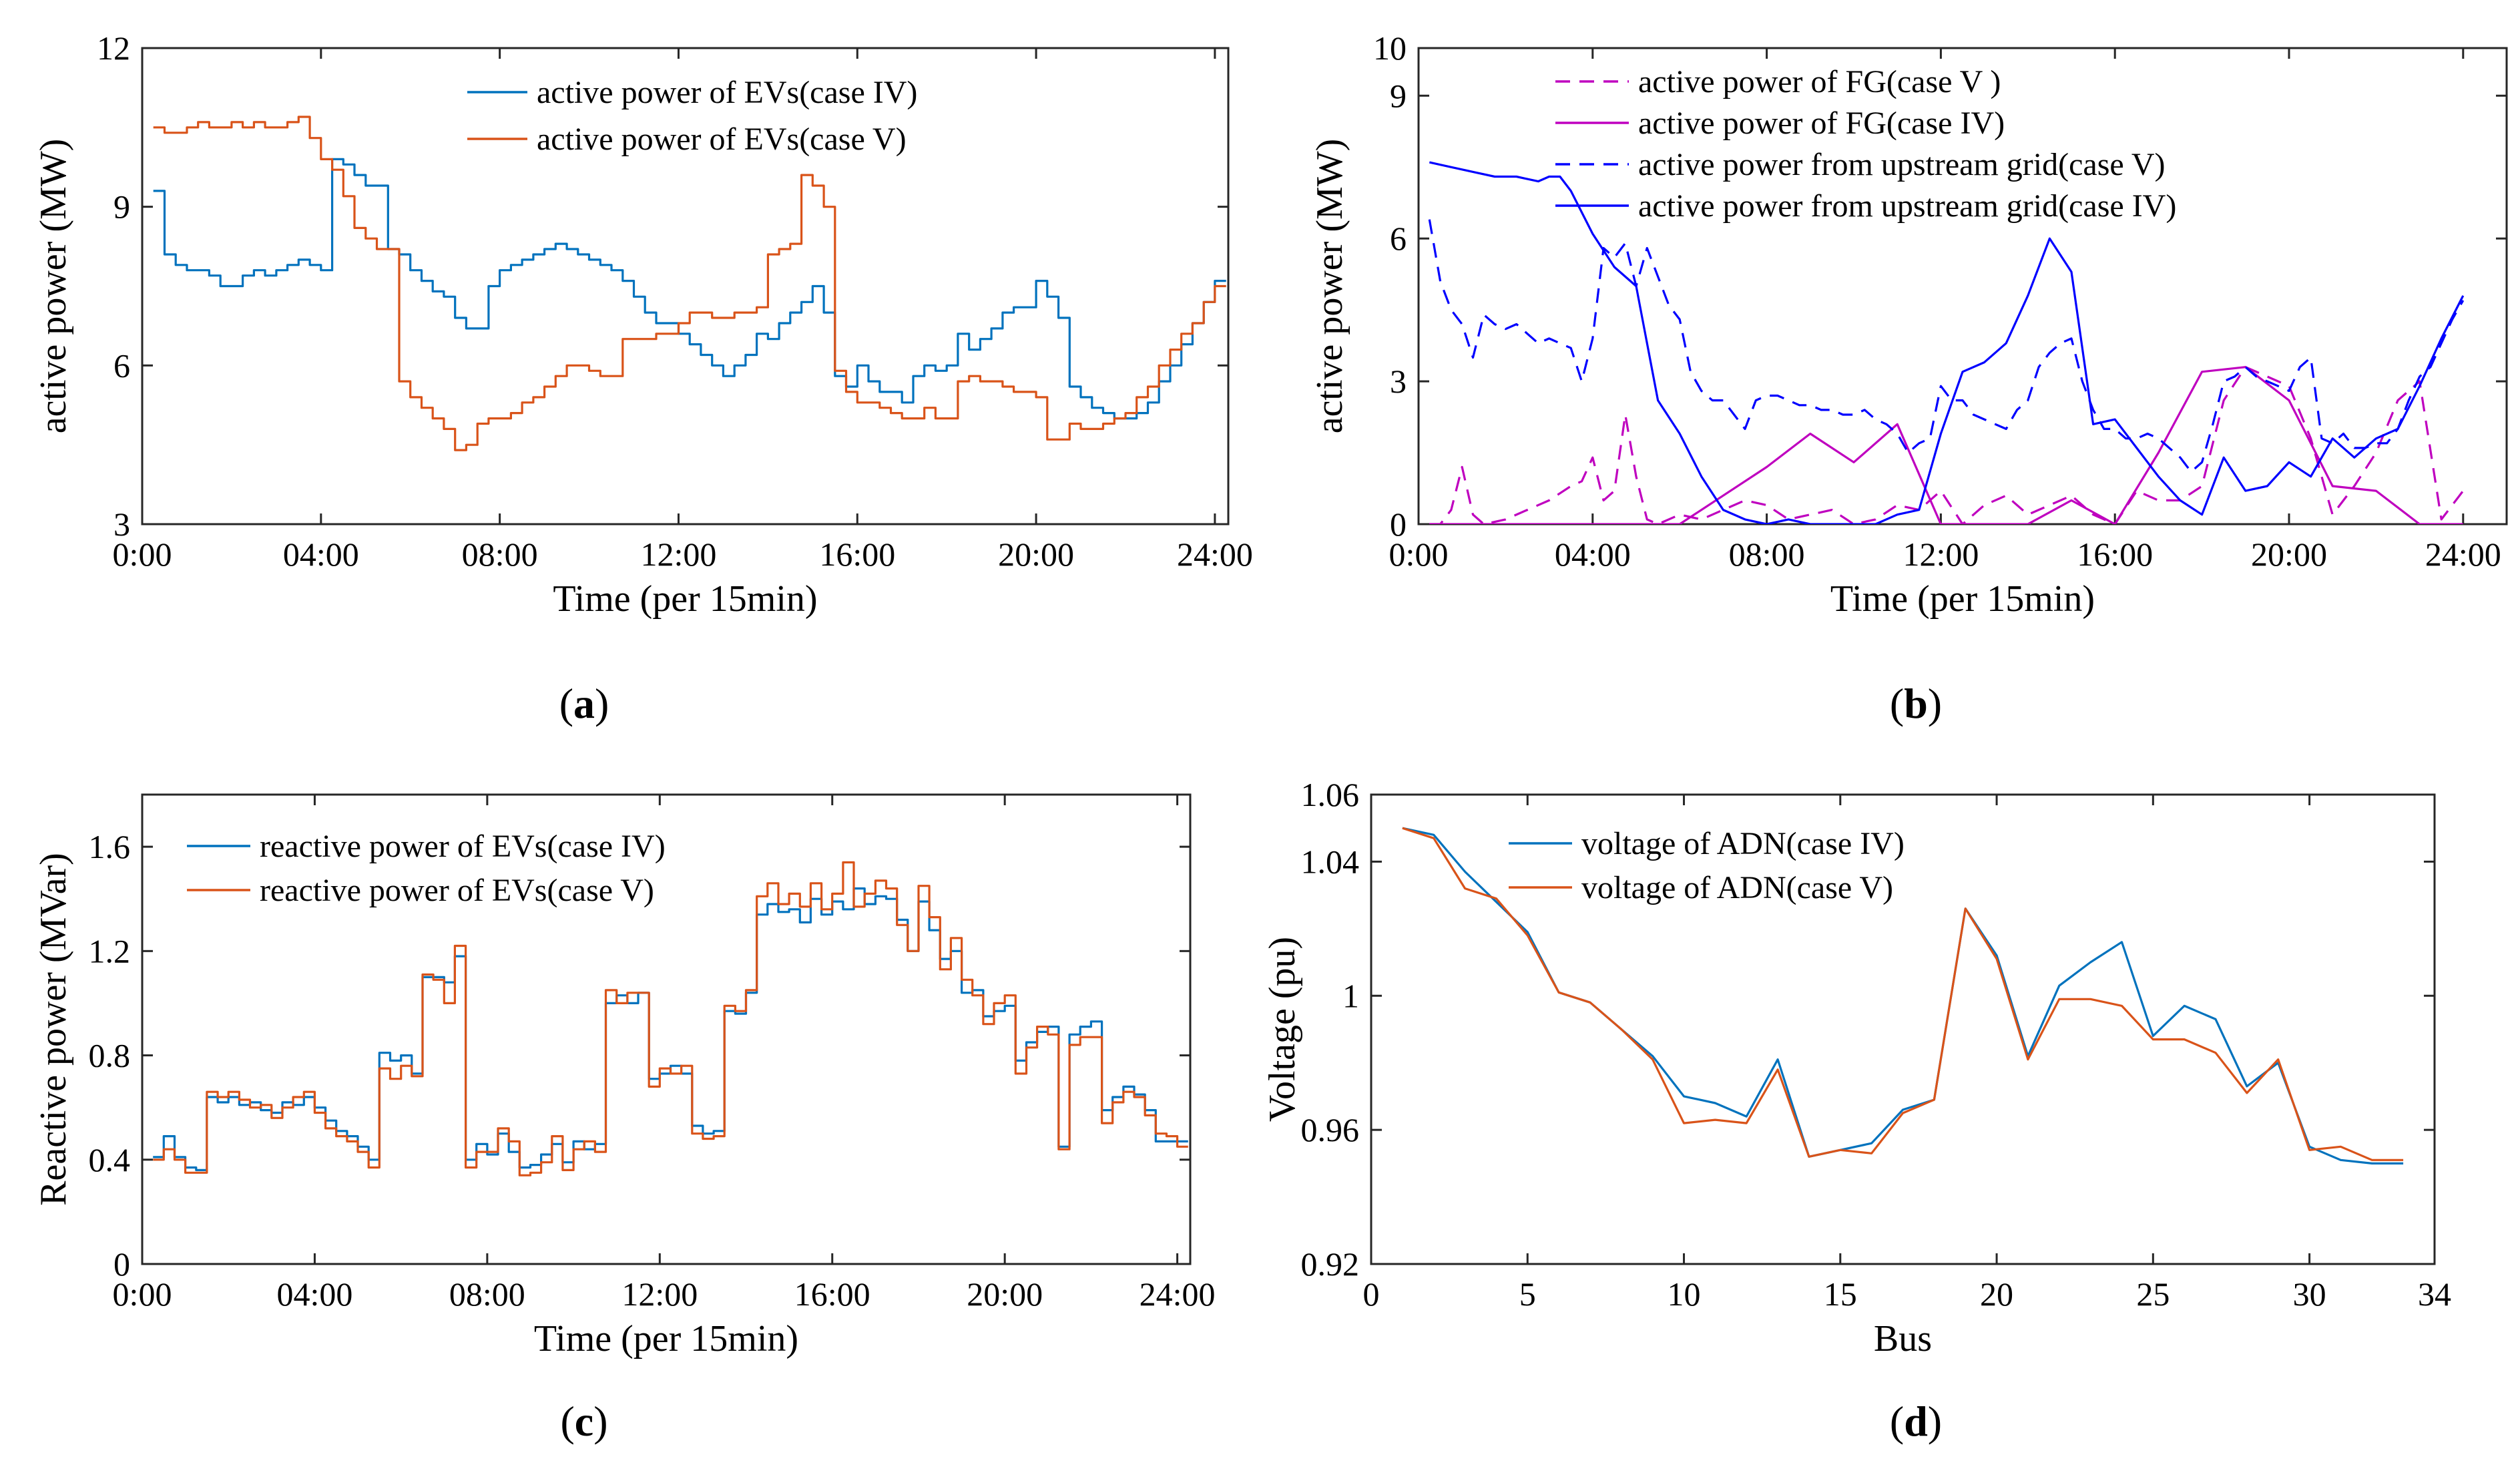 Image resolution: width=2520 pixels, height=1483 pixels. What do you see at coordinates (1907, 206) in the screenshot?
I see `legend-label: active power from upstream grid(case IV)` at bounding box center [1907, 206].